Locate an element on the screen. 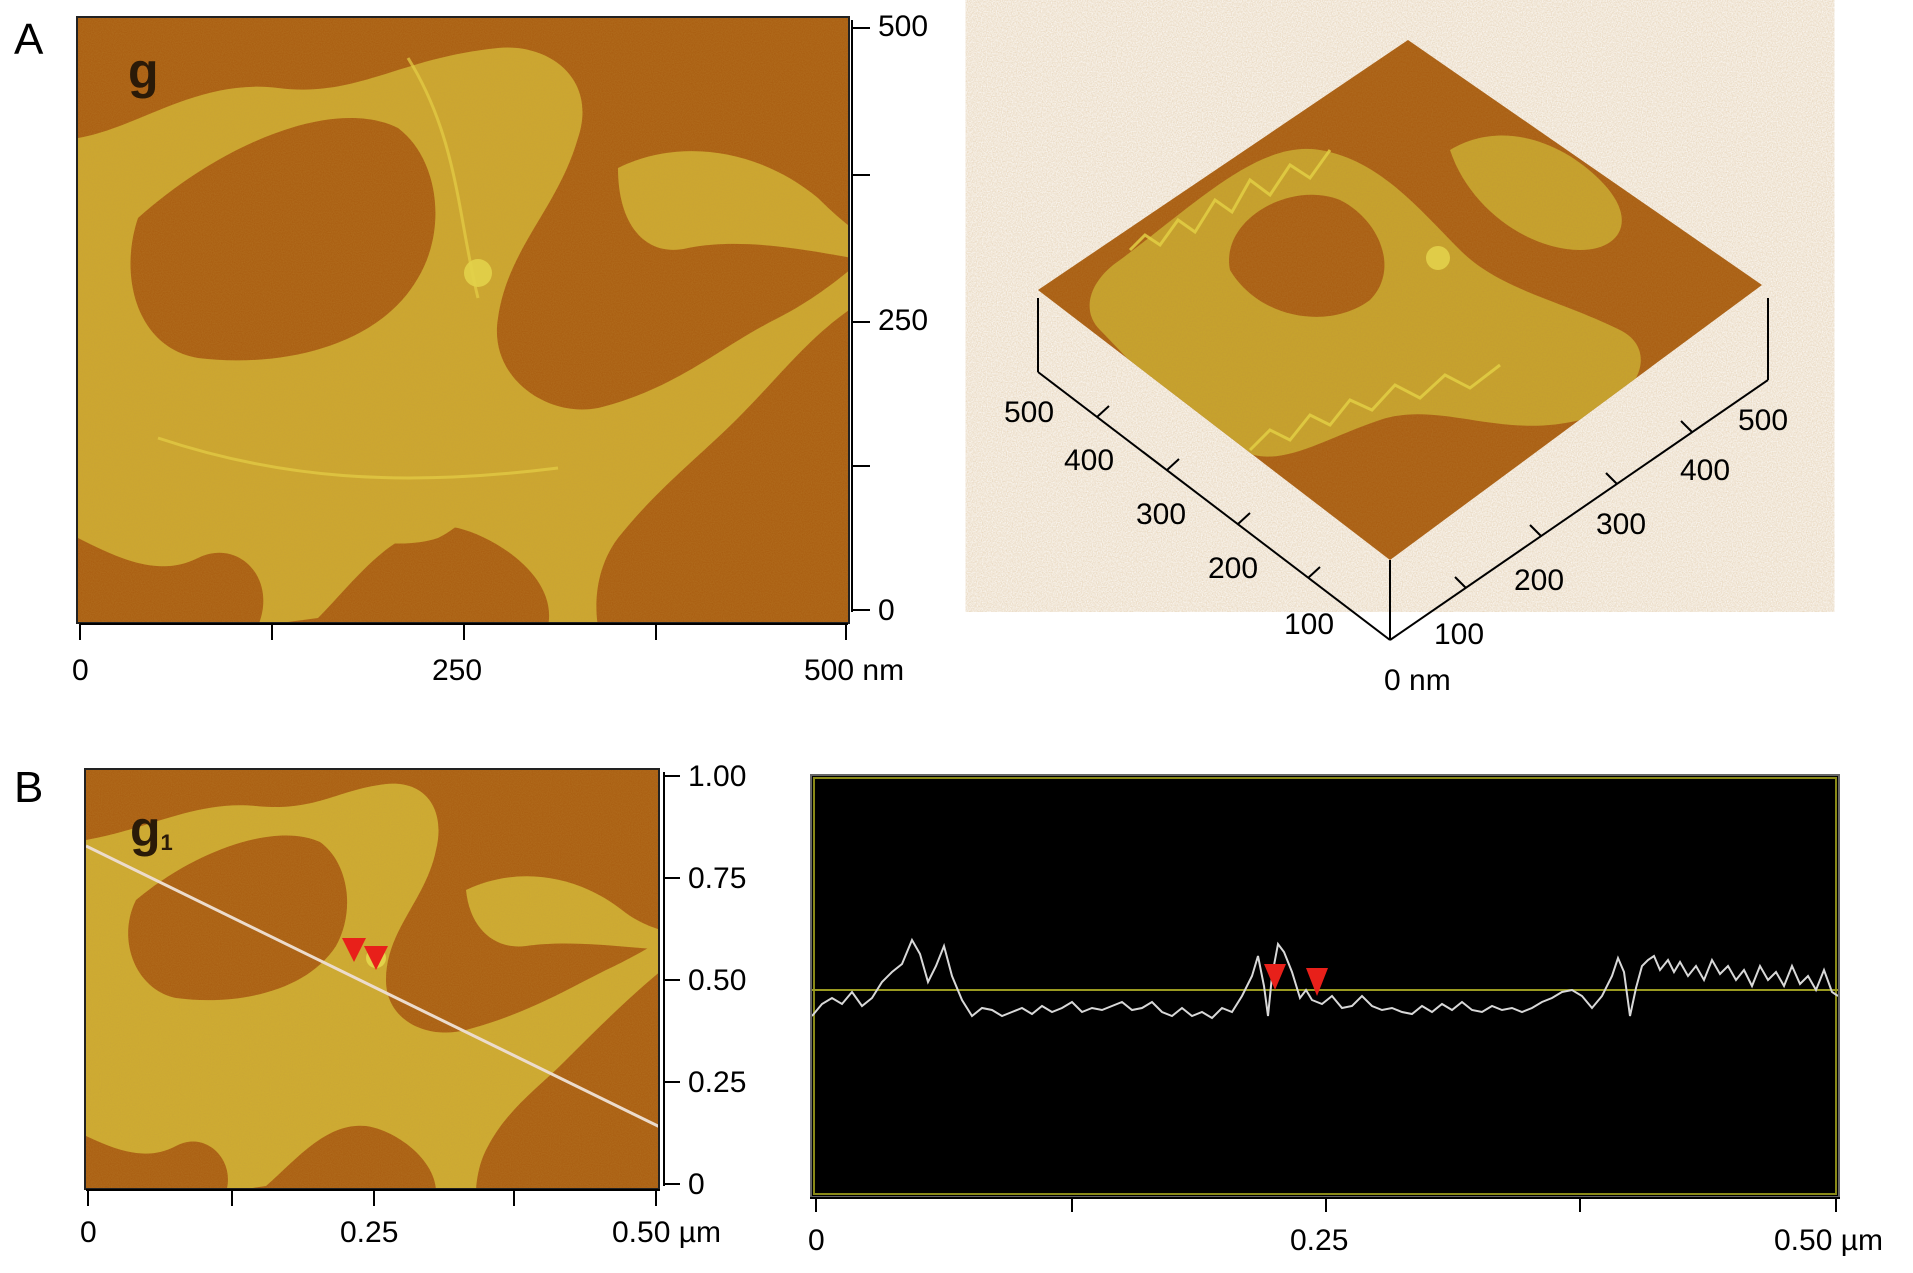 The image size is (1913, 1273). b-y-tick-025: 0.25 is located at coordinates (717, 1082).